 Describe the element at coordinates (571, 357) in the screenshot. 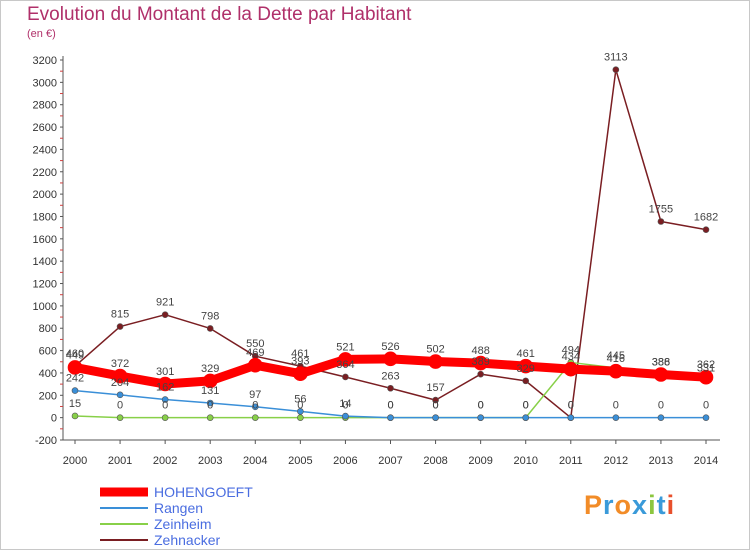

I see `data-label: 434` at that location.